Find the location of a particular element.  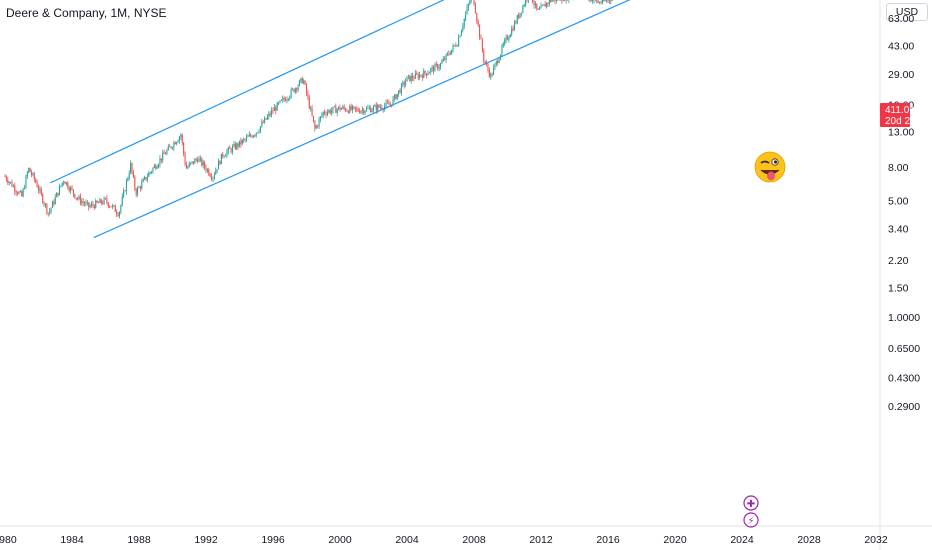

currency-button: USD is located at coordinates (907, 12).